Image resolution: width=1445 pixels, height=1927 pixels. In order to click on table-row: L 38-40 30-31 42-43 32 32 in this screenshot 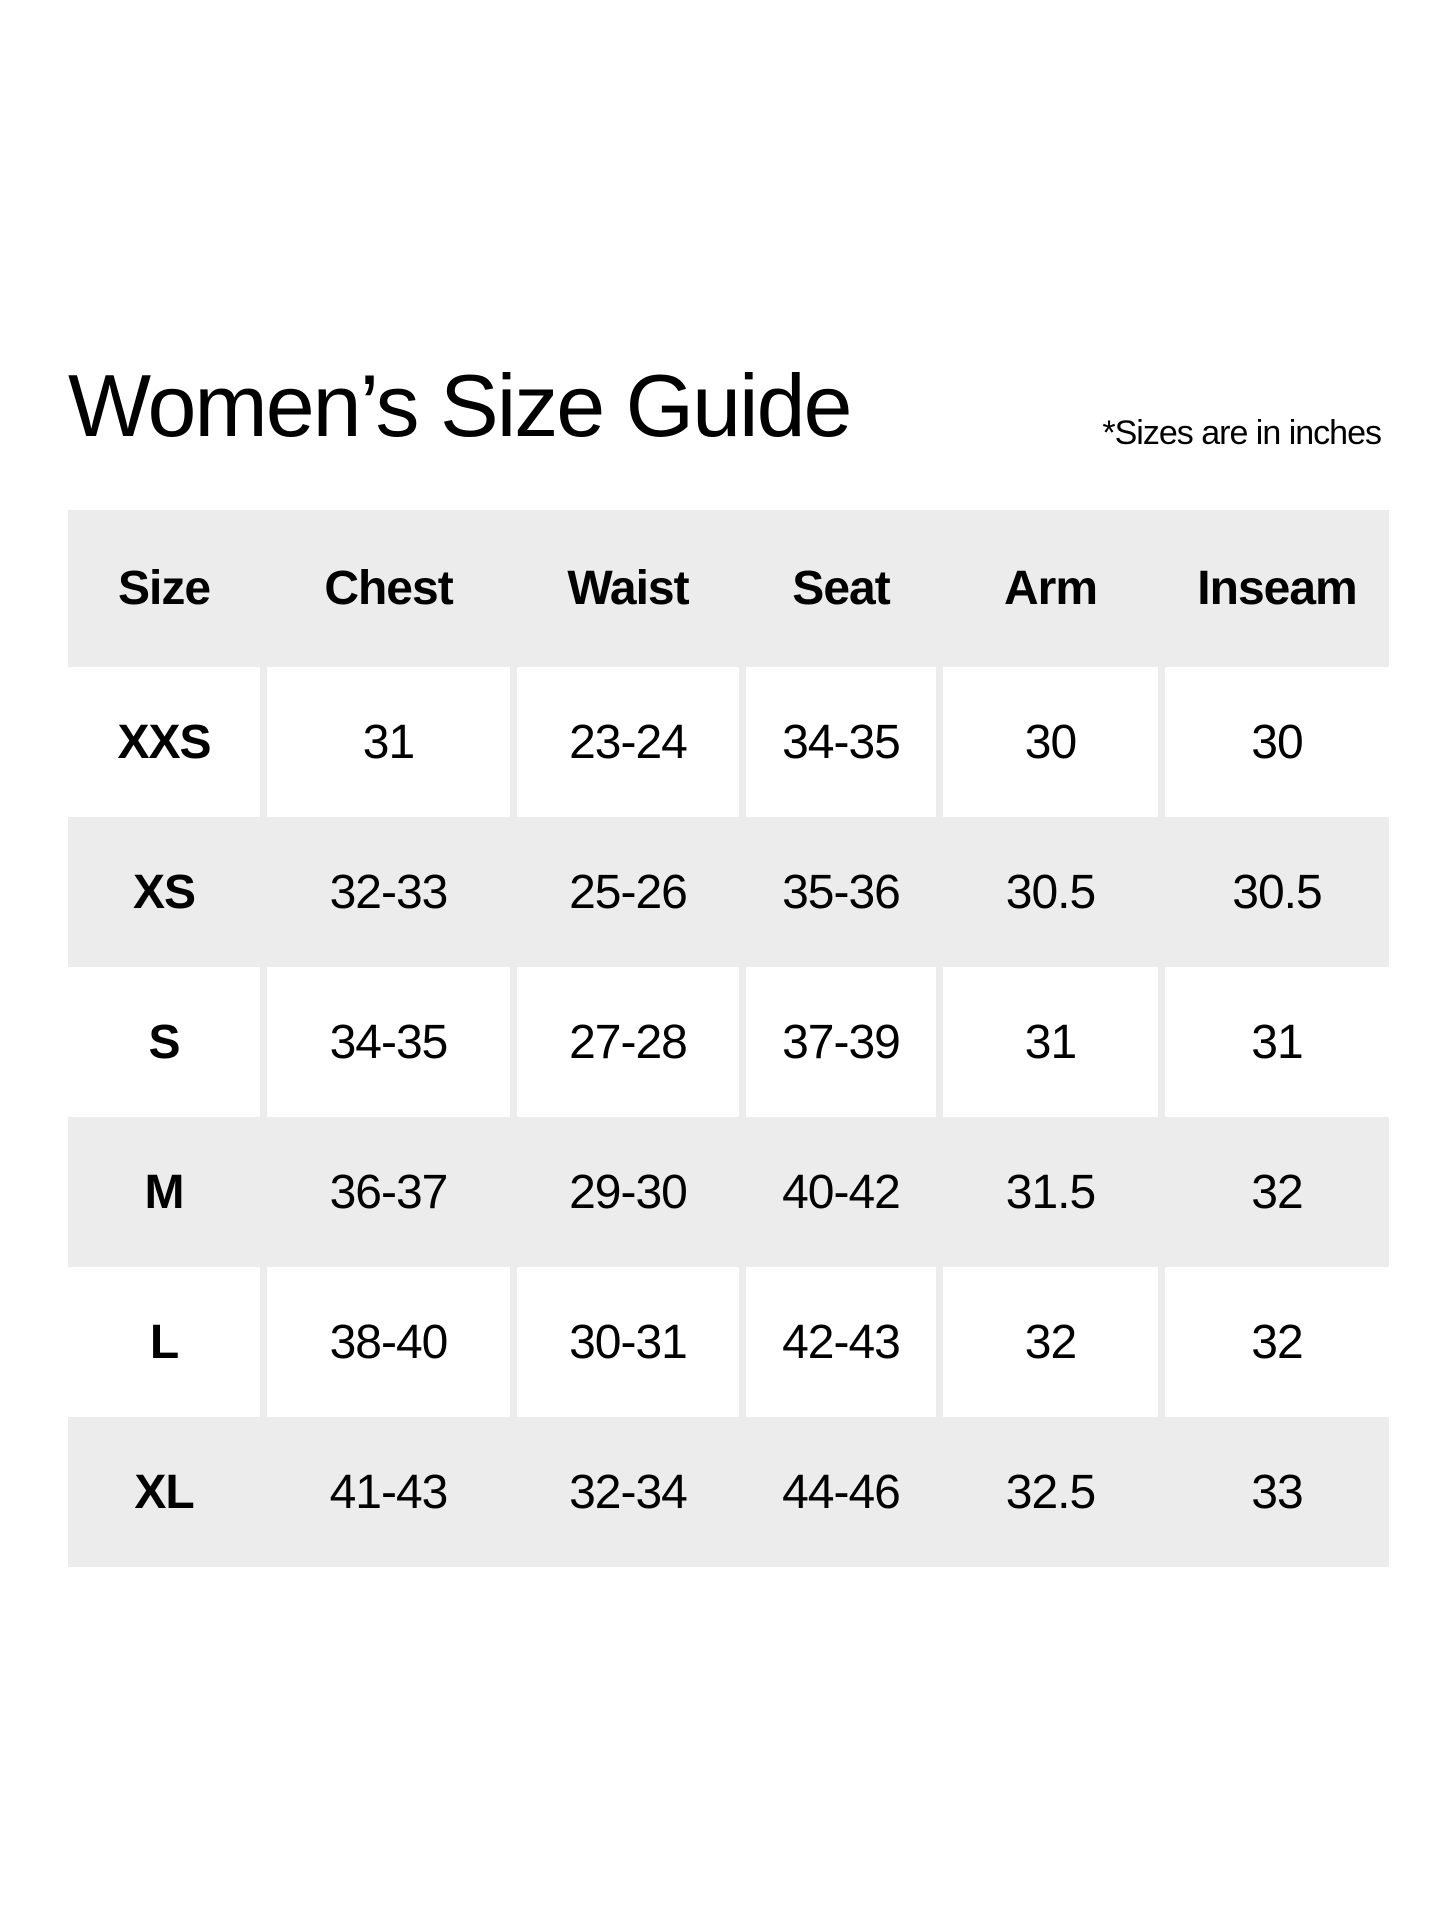, I will do `click(728, 1342)`.